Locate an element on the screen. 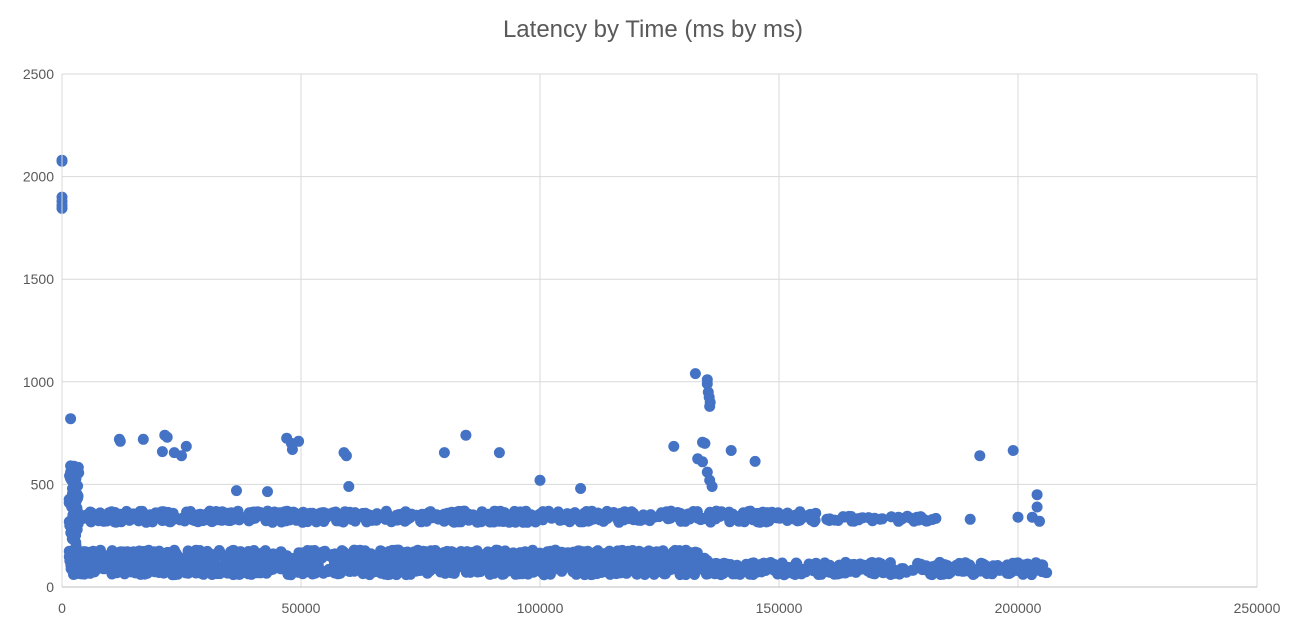 The width and height of the screenshot is (1306, 632). chart-title: Latency by Time (ms by ms) is located at coordinates (653, 29).